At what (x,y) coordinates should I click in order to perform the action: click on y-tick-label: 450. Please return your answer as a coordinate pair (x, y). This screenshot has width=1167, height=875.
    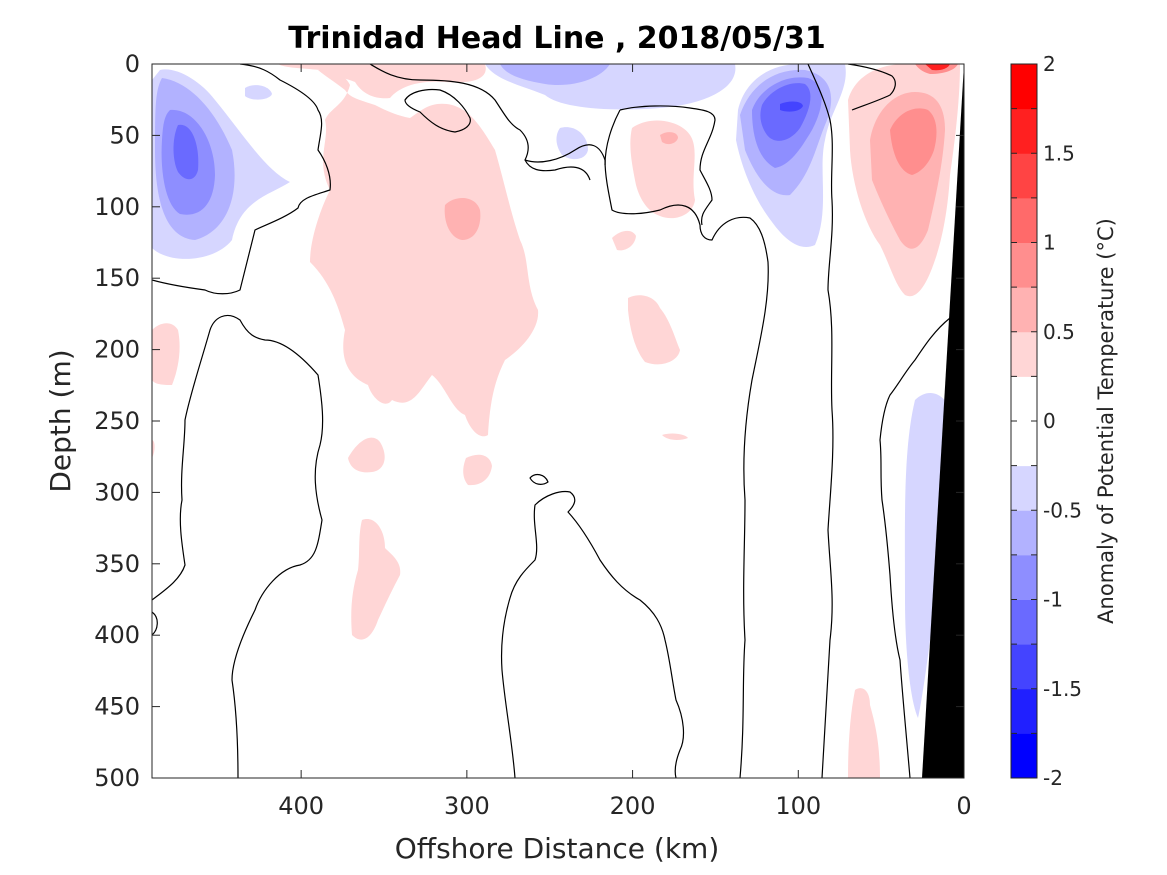
    Looking at the image, I should click on (117, 707).